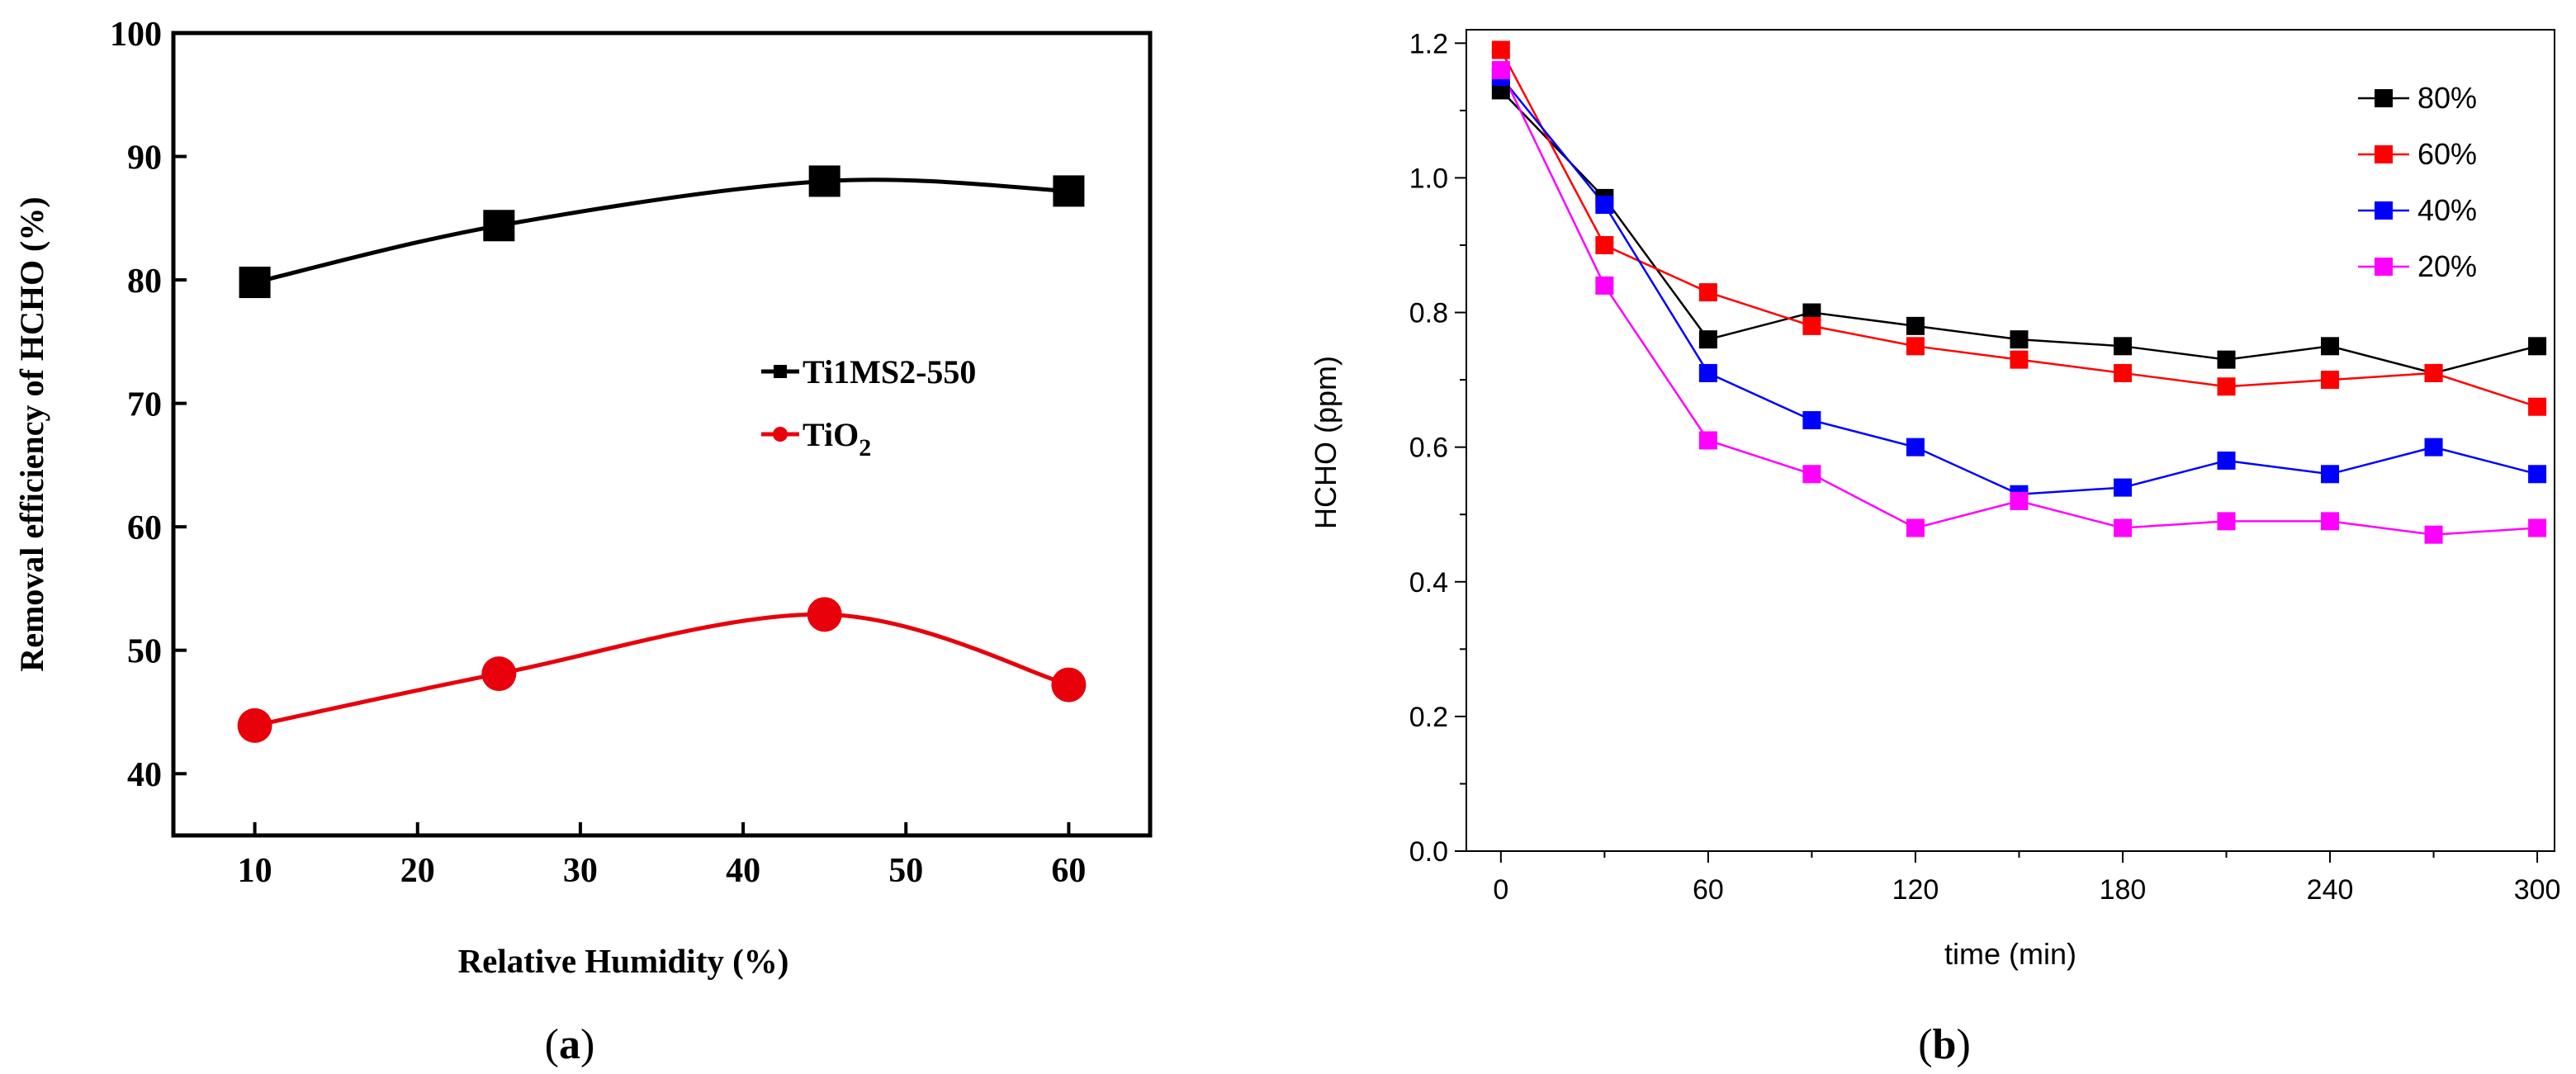 The width and height of the screenshot is (2576, 1074). Describe the element at coordinates (780, 434) in the screenshot. I see `legend-marker-tio2` at that location.